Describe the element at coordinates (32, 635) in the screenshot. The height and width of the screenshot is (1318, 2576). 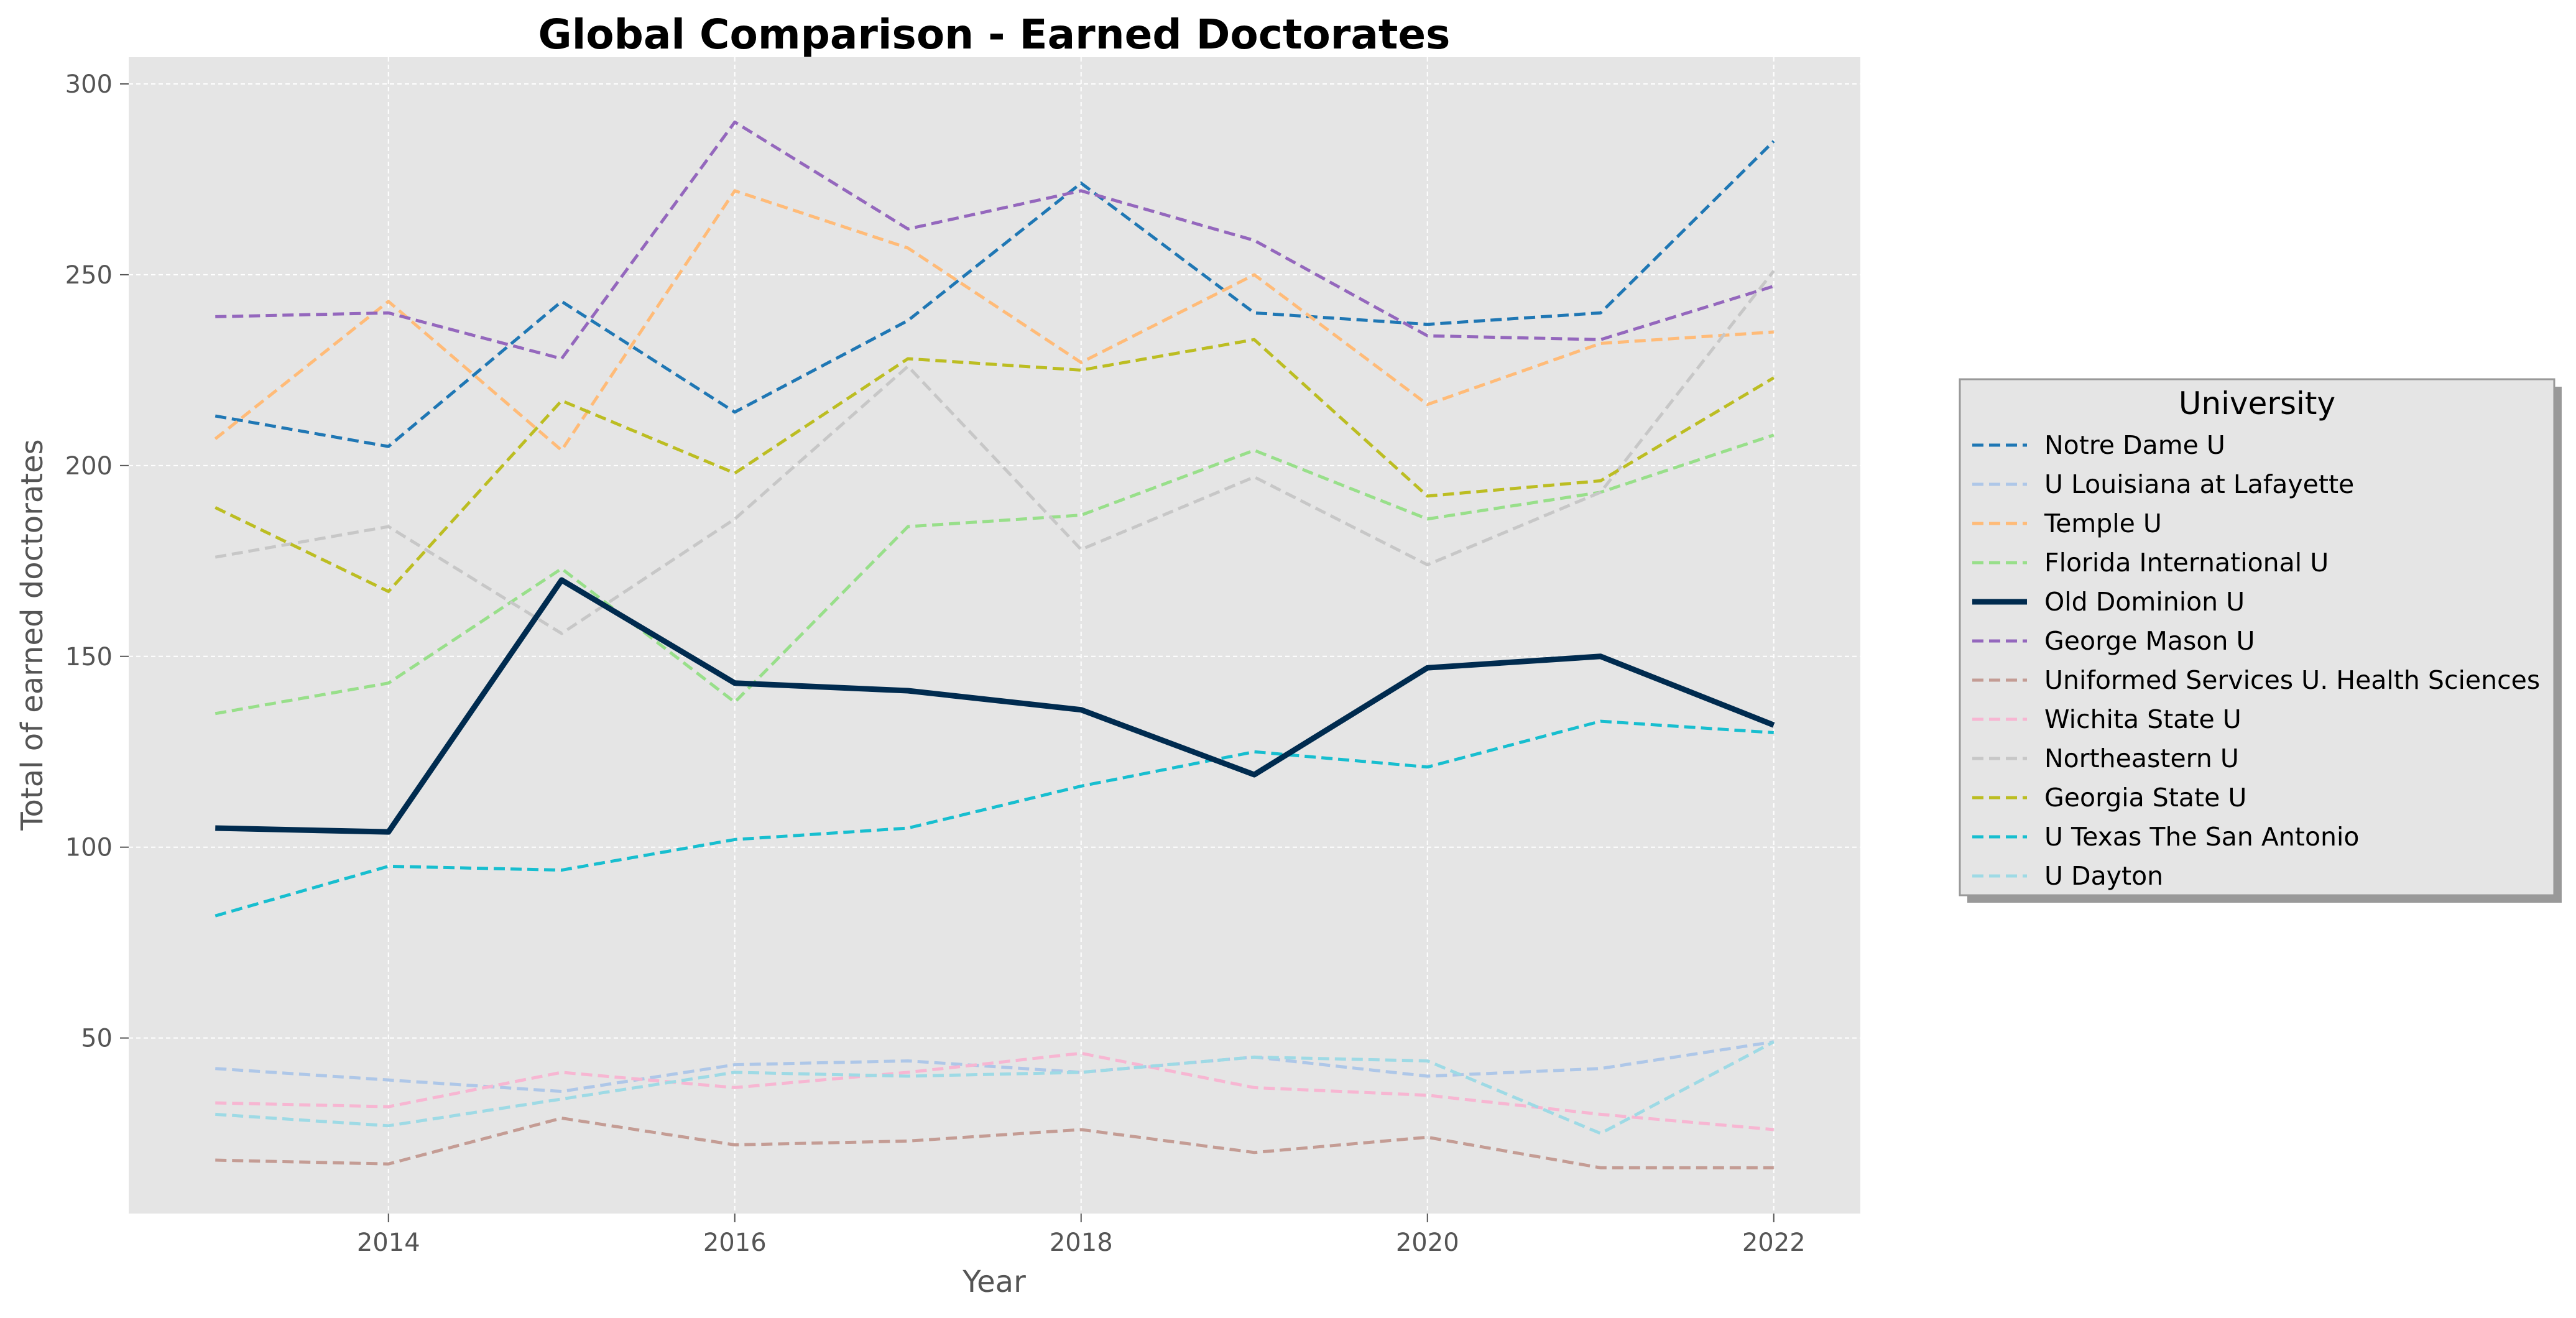
I see `y-axis-label: Total of earned doctorates` at that location.